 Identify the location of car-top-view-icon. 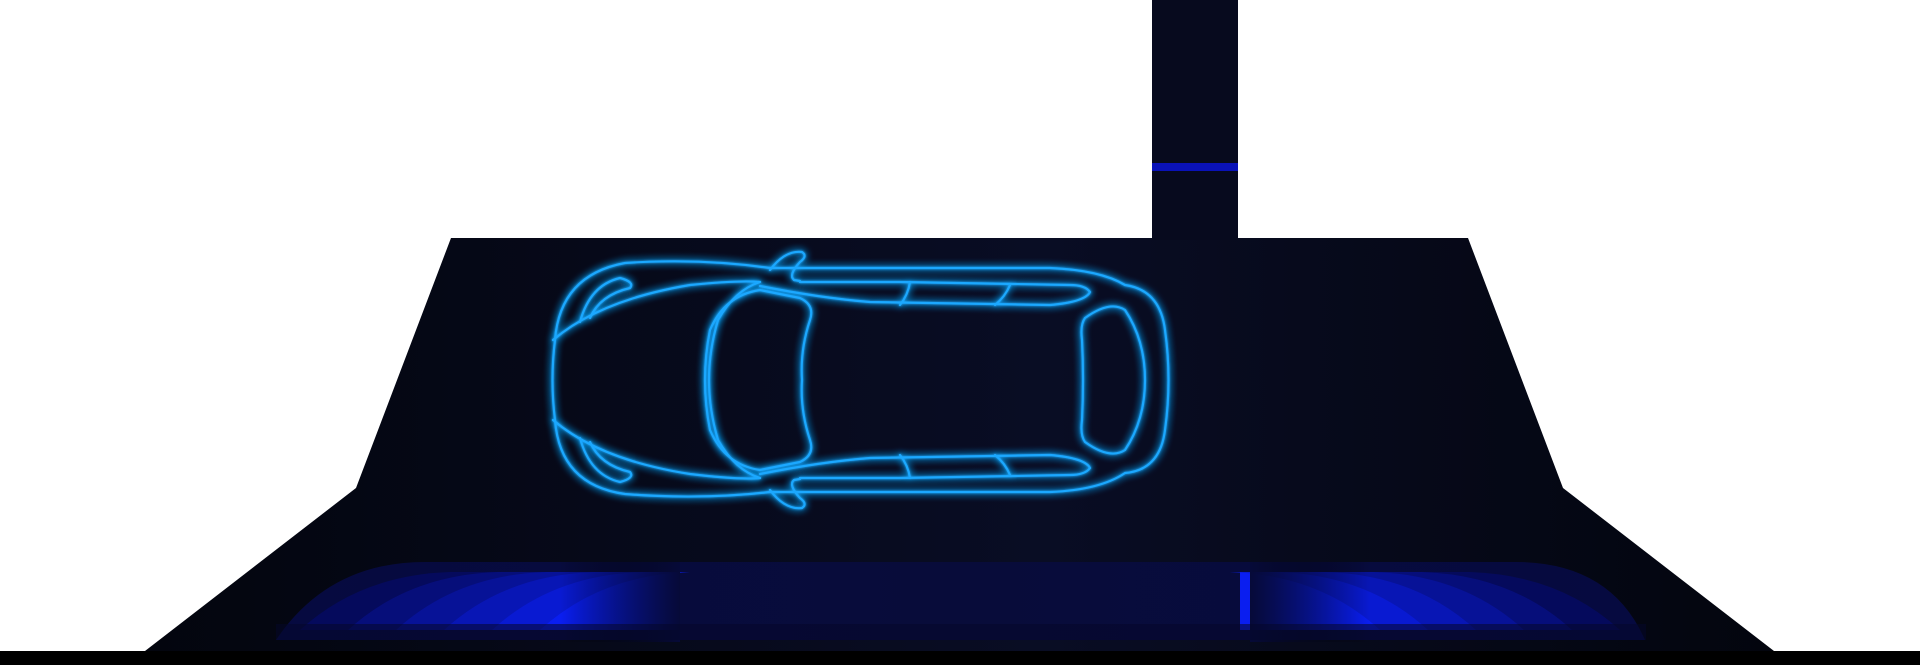
(860, 380).